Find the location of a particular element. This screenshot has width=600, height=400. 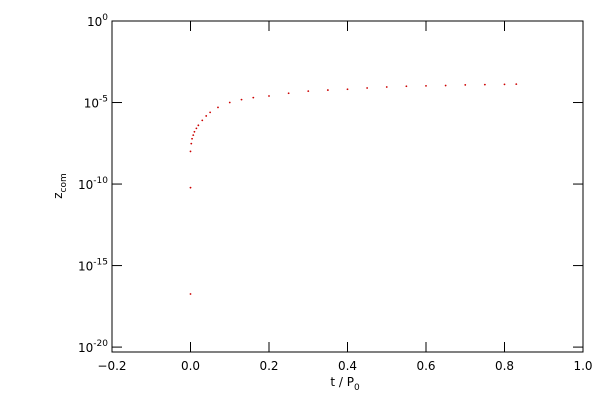

x-tick-label: 1.0 is located at coordinates (582, 366).